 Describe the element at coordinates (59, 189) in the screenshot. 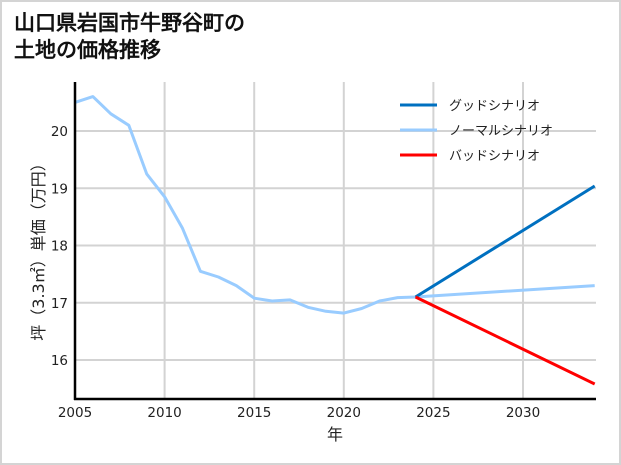

I see `y-tick-label: 19` at that location.